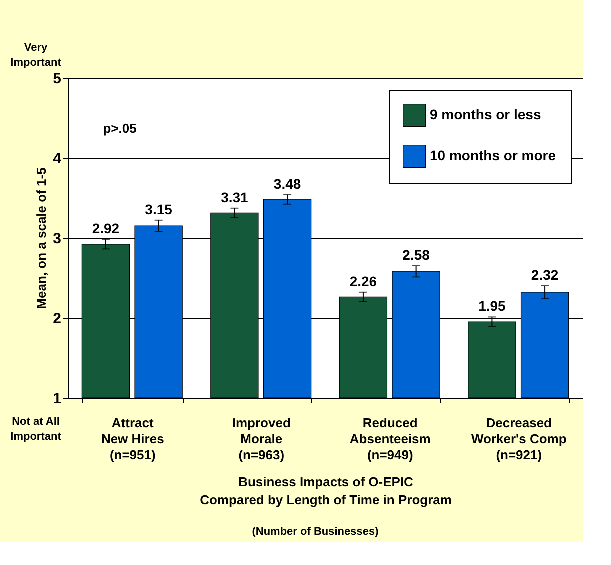  What do you see at coordinates (416, 255) in the screenshot?
I see `data-label: 2.58` at bounding box center [416, 255].